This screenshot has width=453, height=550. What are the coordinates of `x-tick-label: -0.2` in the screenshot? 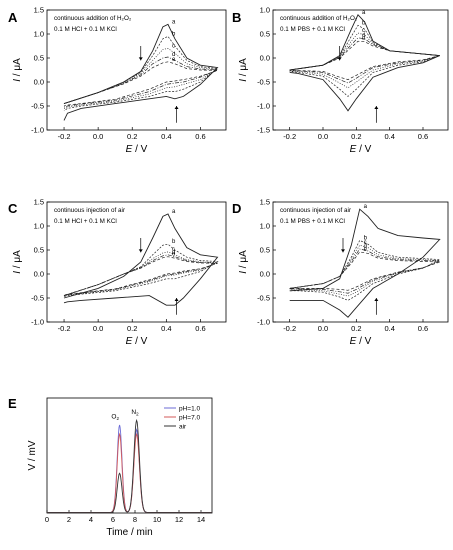 It's located at (289, 136).